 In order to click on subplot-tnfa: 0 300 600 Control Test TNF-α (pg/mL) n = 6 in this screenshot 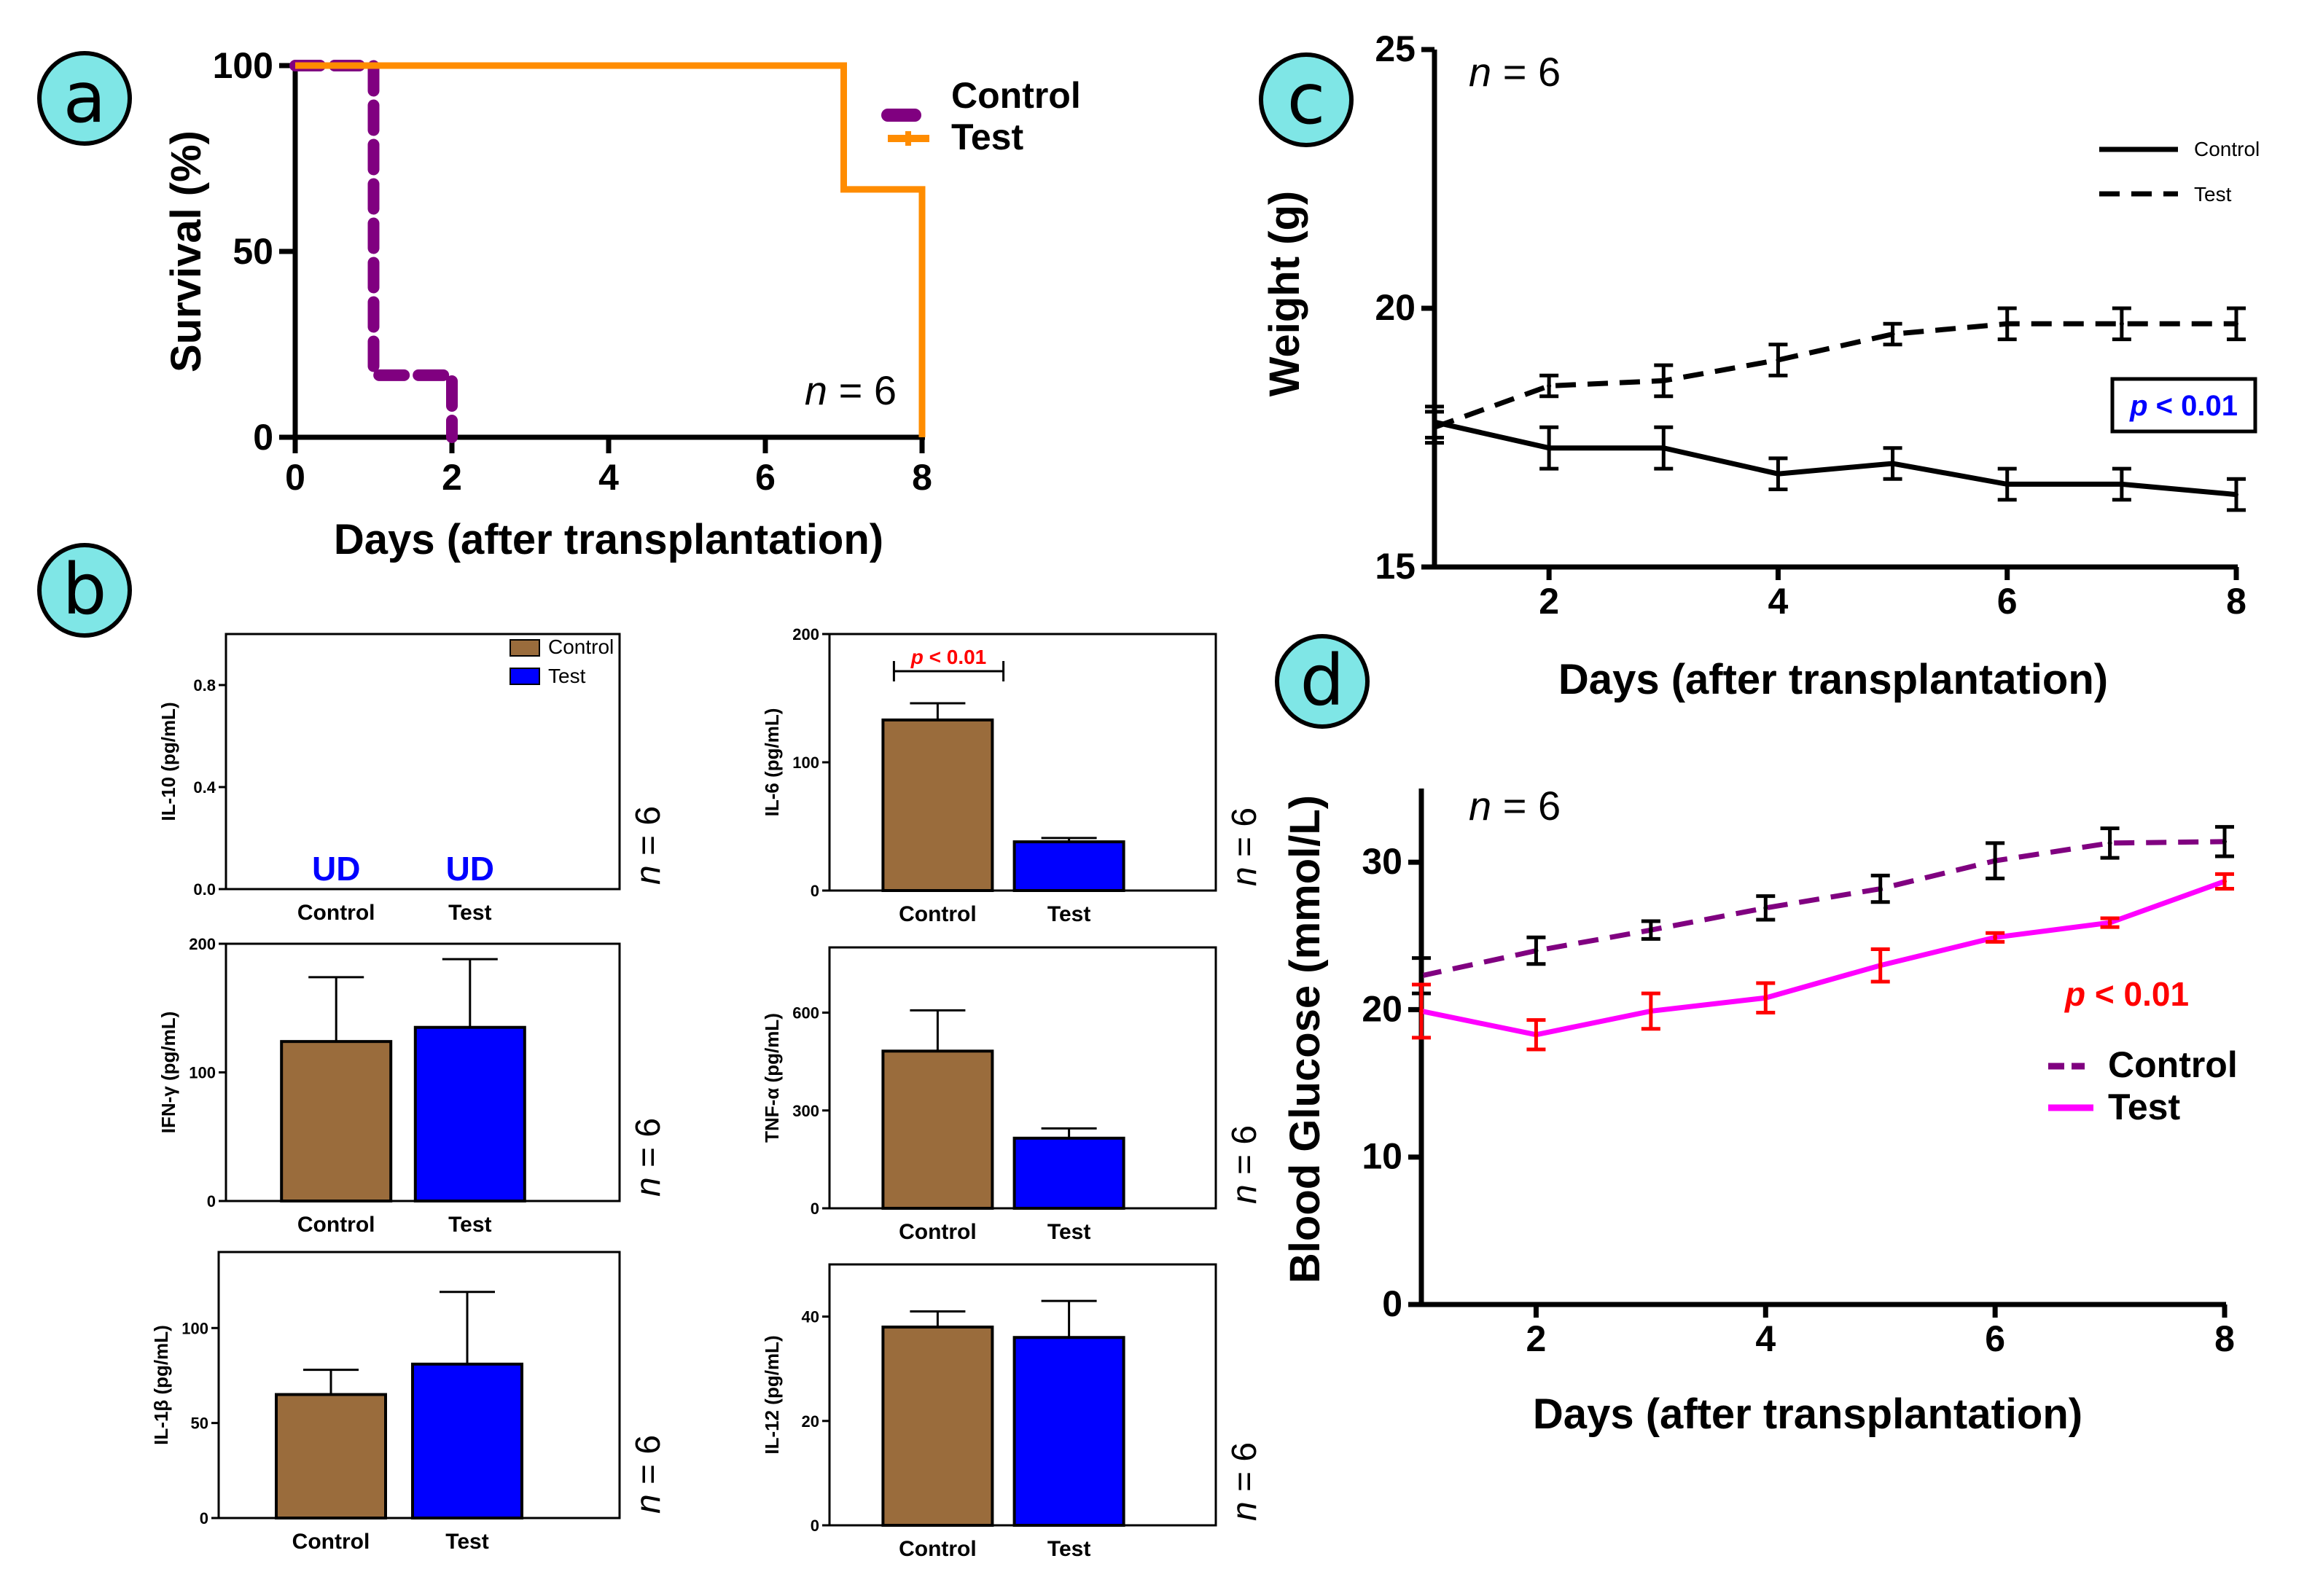, I will do `click(1013, 1095)`.